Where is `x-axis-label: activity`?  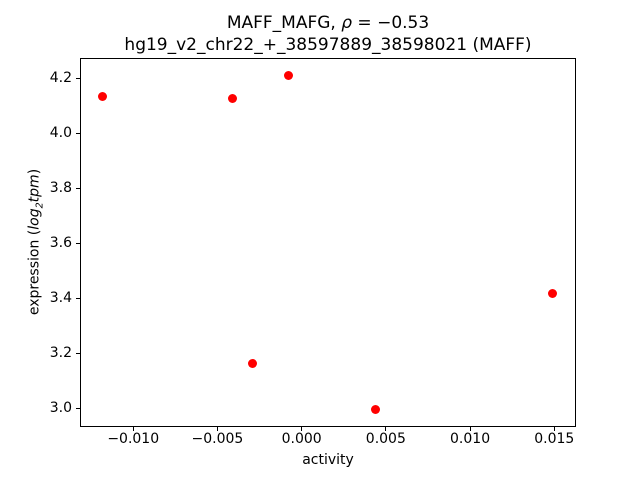
x-axis-label: activity is located at coordinates (328, 460).